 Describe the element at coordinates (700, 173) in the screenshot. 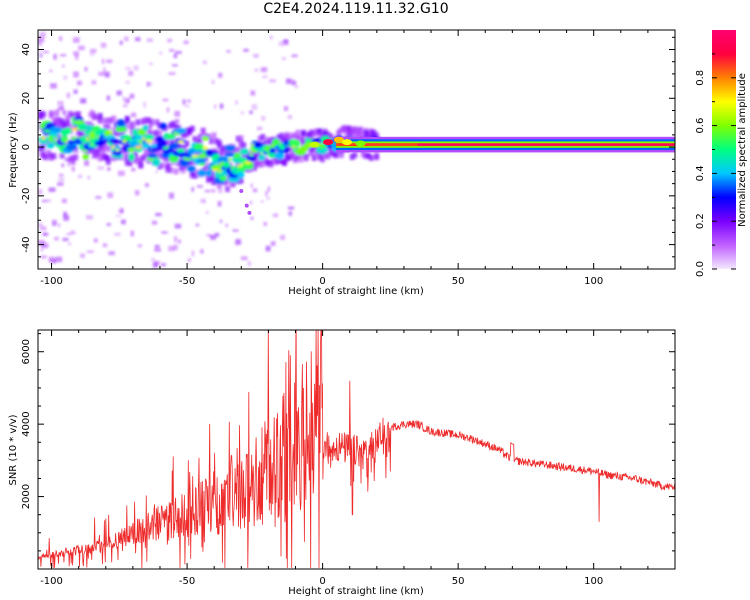

I see `colorbar-tick-label: 0.4` at that location.